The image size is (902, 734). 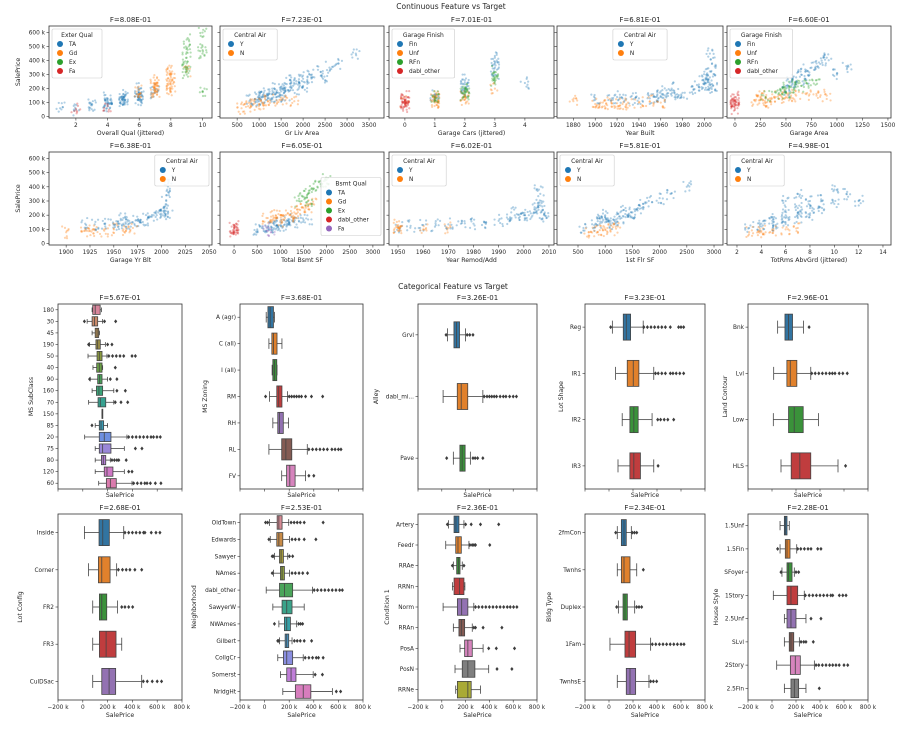 I want to click on category-label: 30, so click(x=51, y=322).